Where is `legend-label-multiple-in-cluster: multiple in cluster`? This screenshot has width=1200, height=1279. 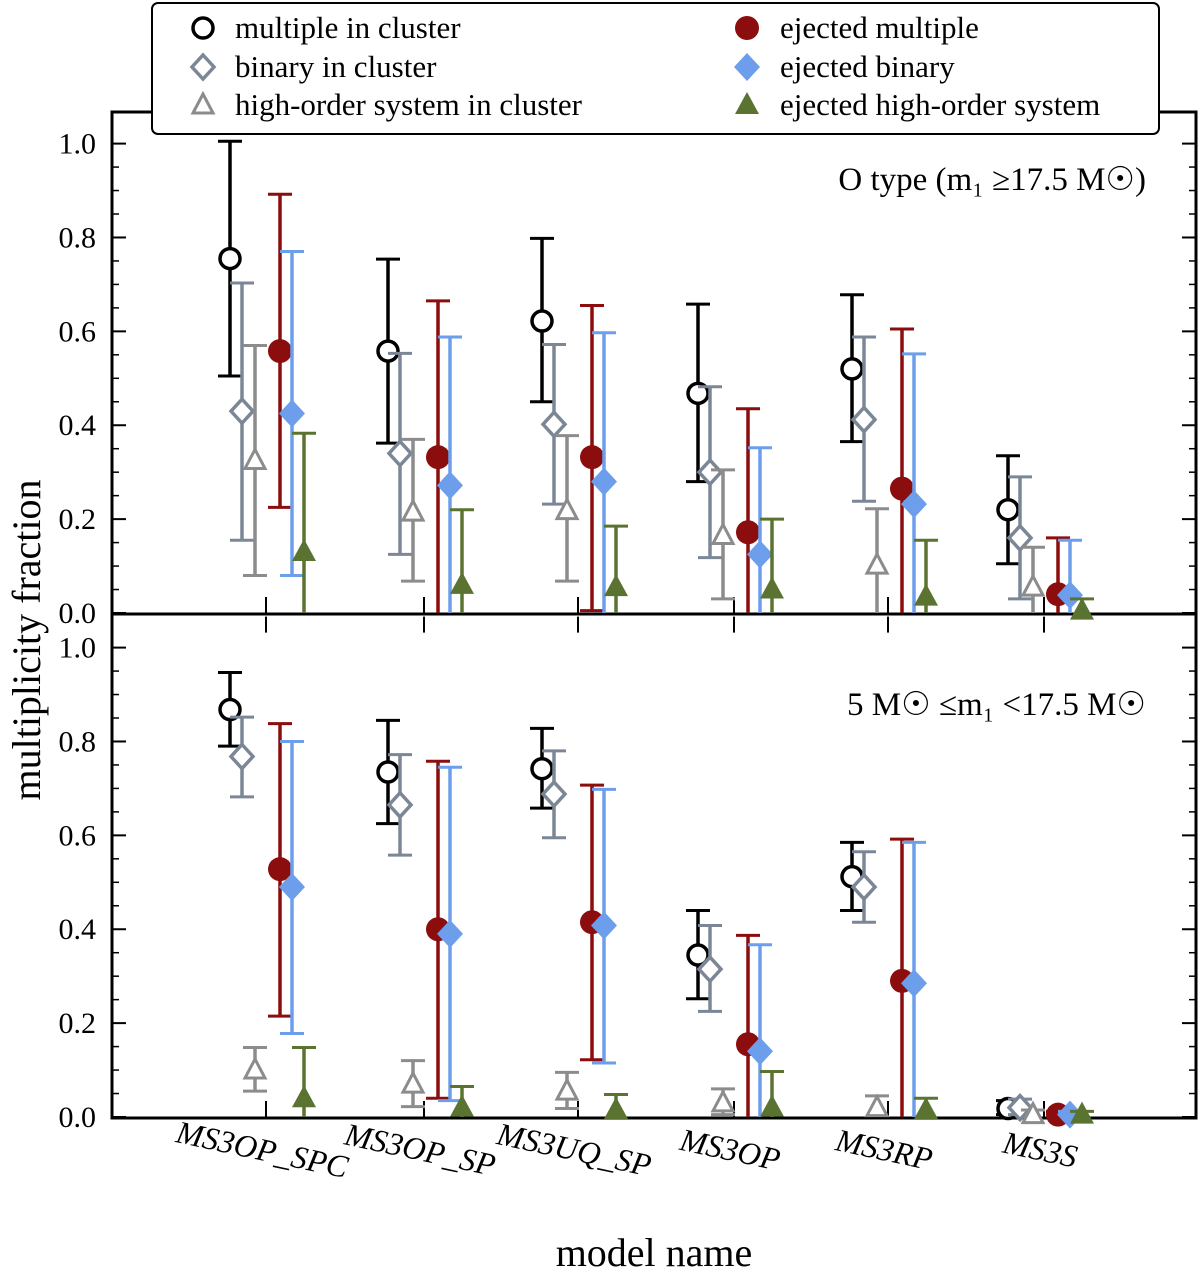
legend-label-multiple-in-cluster: multiple in cluster is located at coordinates (348, 27).